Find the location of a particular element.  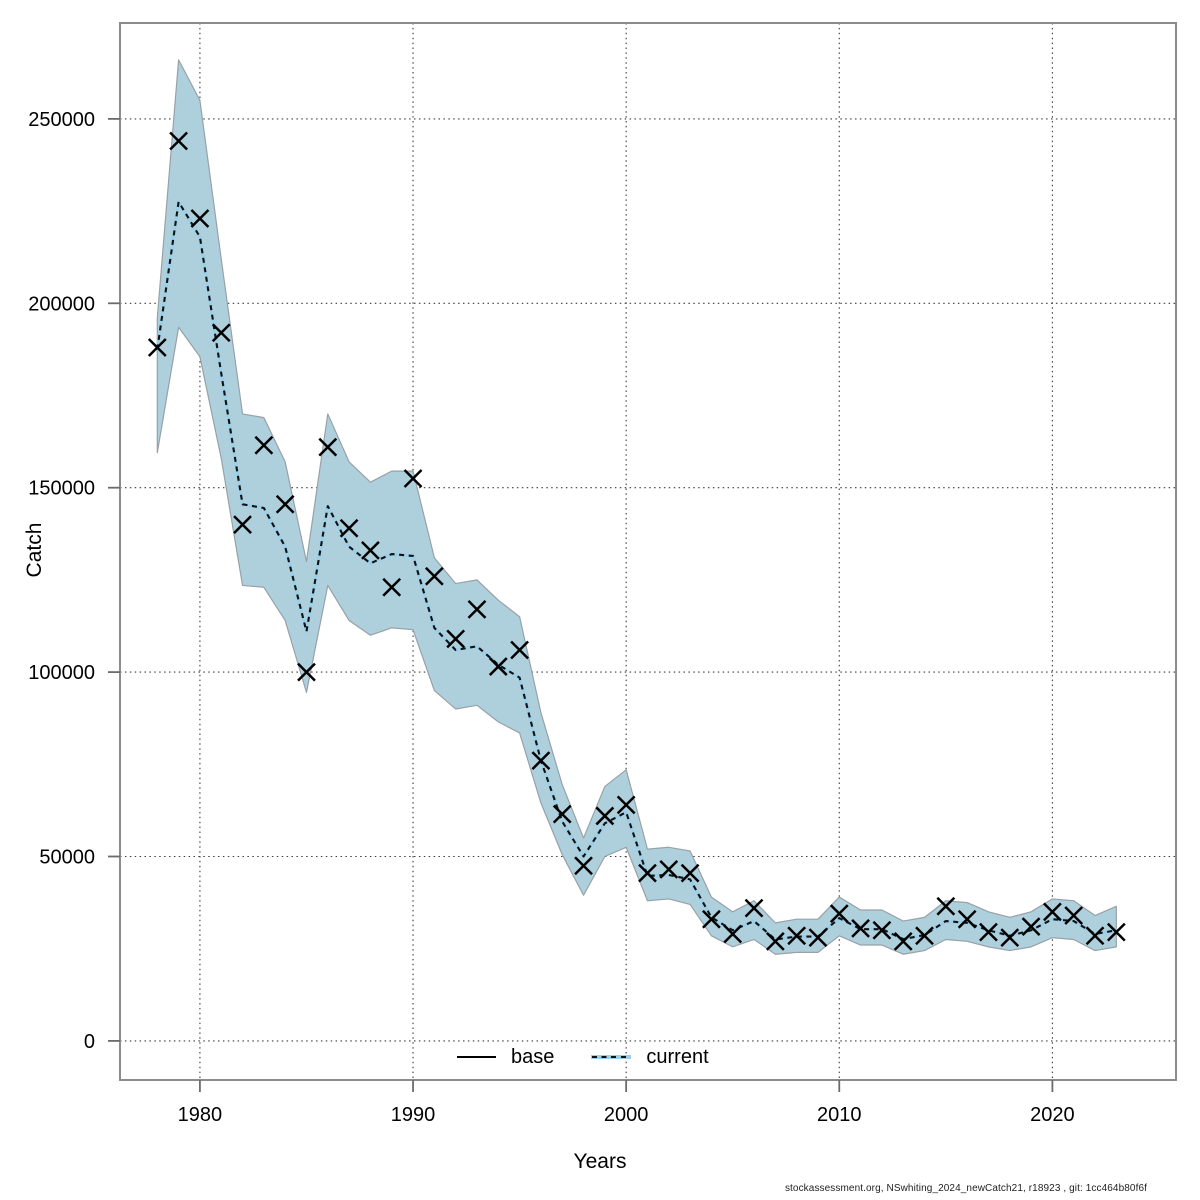

y-tick-label: 100000 is located at coordinates (61, 673).